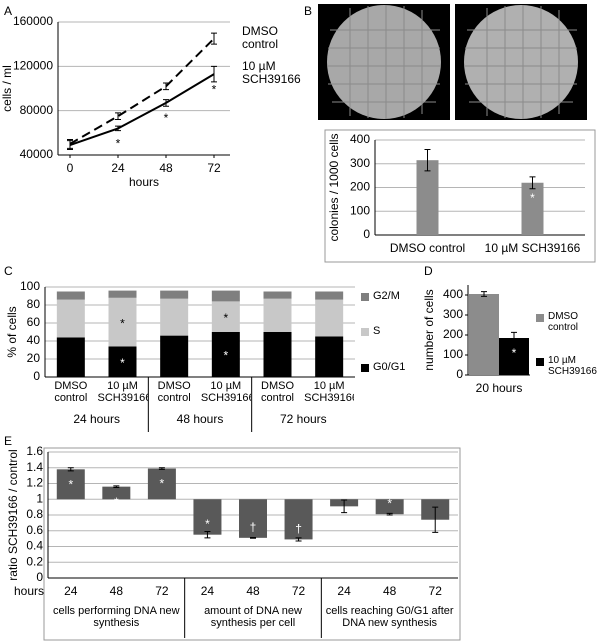  What do you see at coordinates (428, 271) in the screenshot?
I see `panel-label: D` at bounding box center [428, 271].